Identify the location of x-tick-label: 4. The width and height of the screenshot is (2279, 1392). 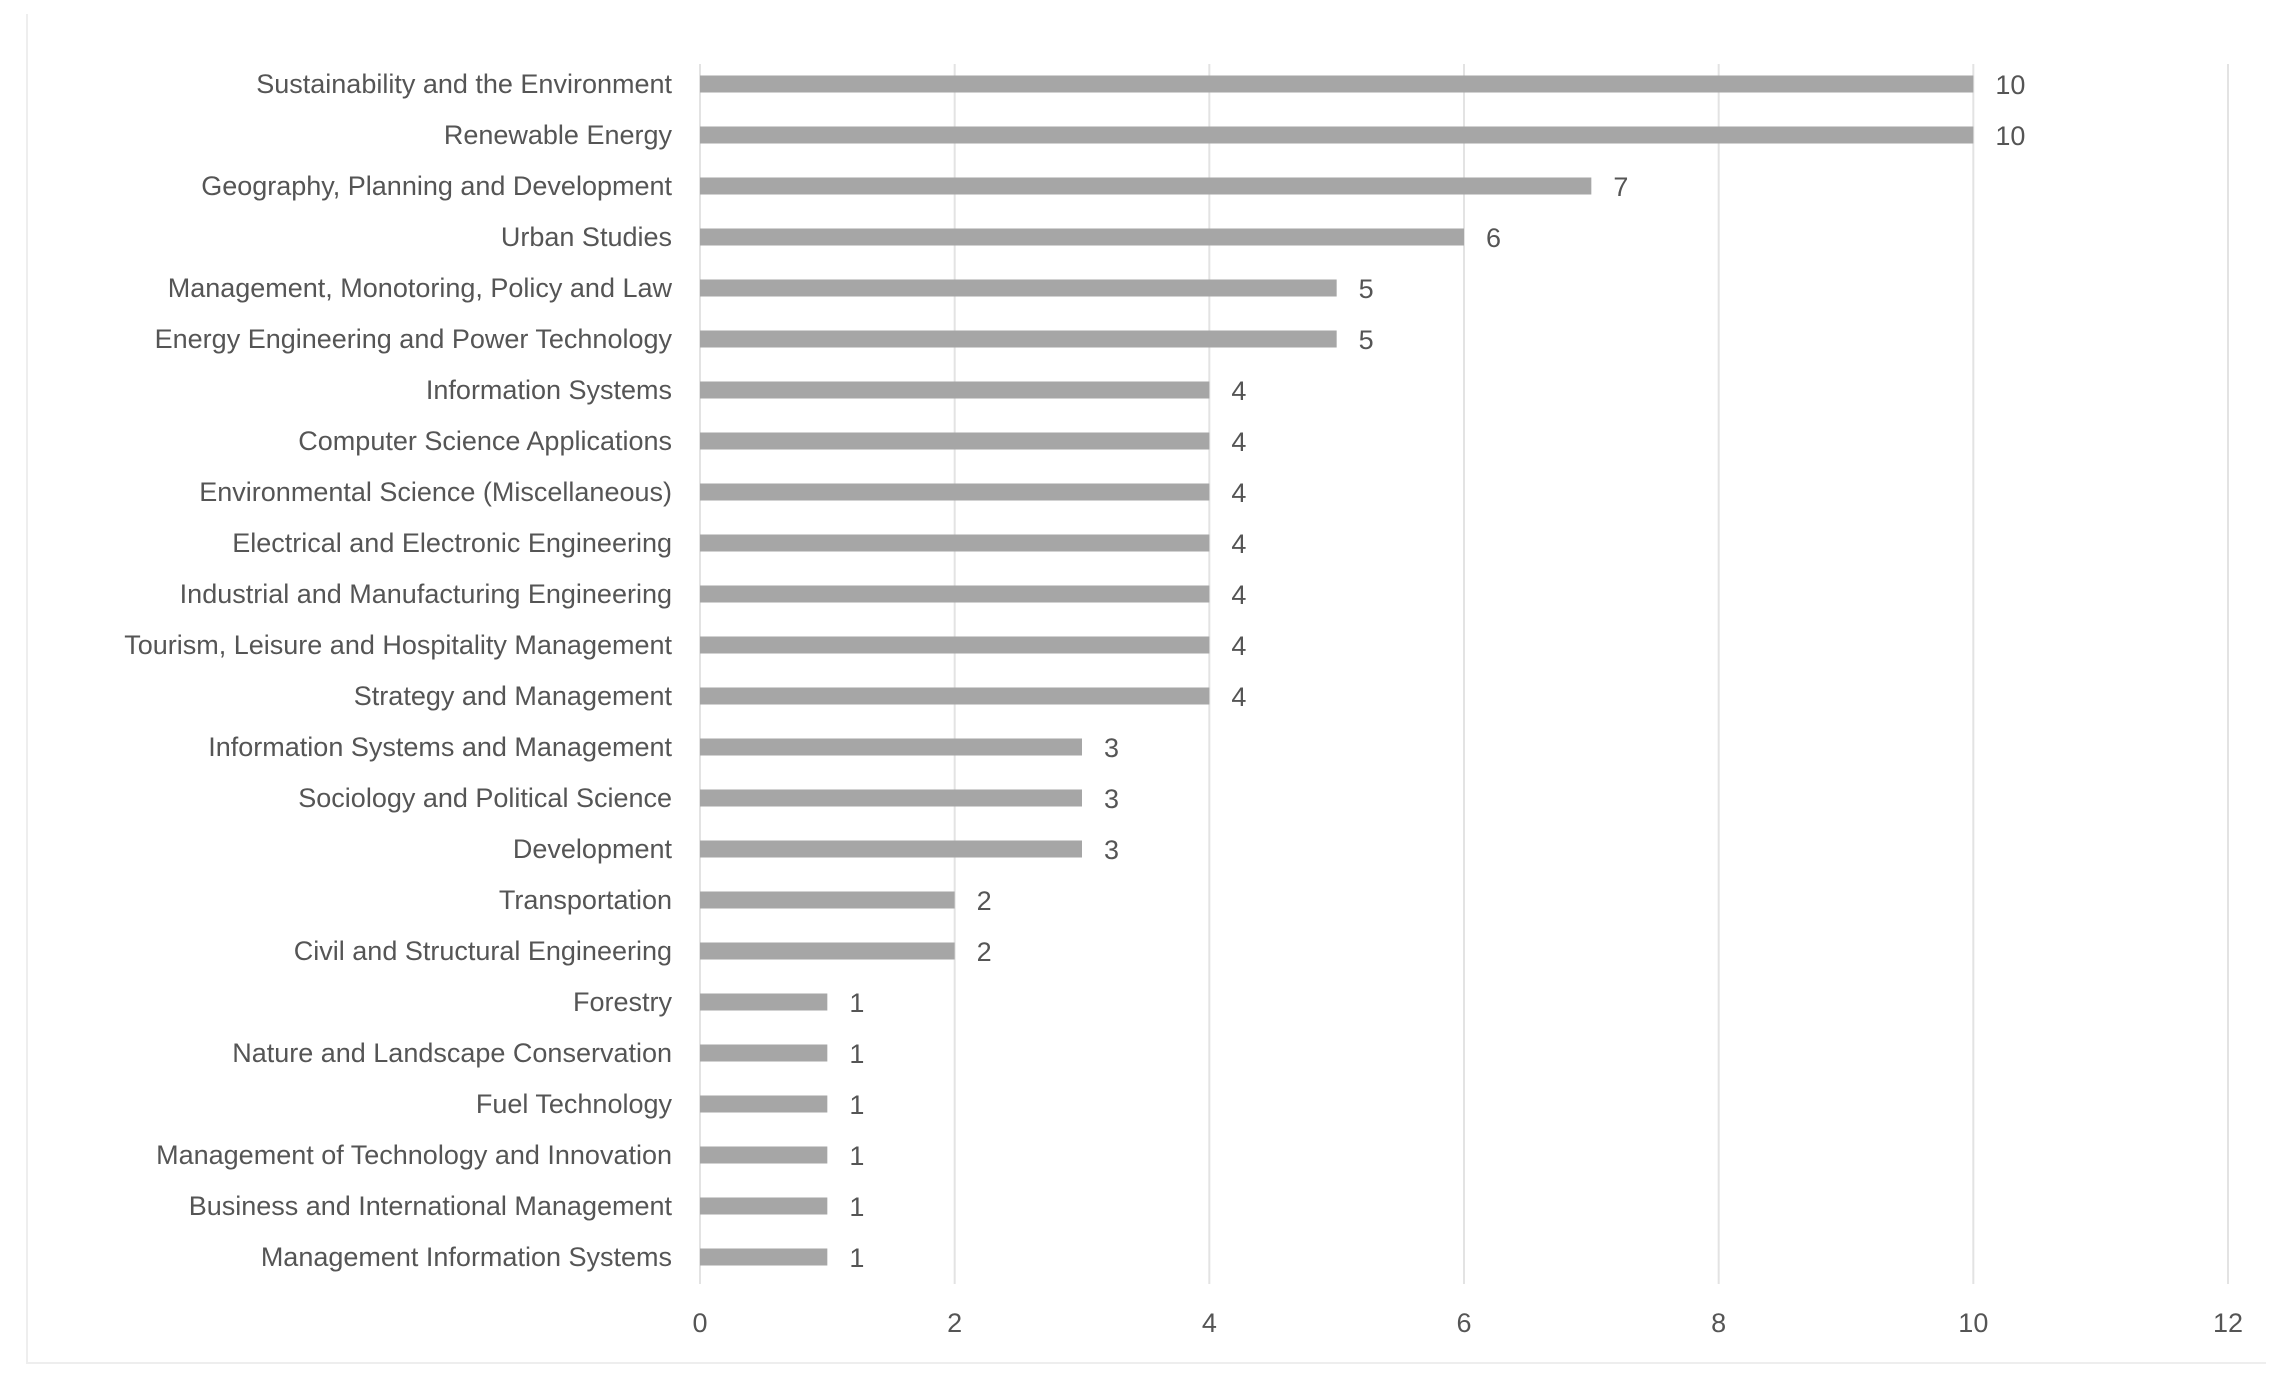
(1209, 1323).